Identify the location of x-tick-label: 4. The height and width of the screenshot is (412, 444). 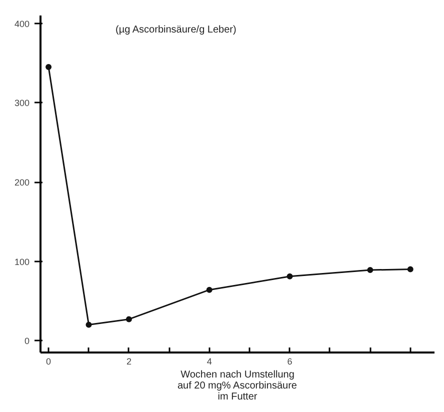
(209, 361).